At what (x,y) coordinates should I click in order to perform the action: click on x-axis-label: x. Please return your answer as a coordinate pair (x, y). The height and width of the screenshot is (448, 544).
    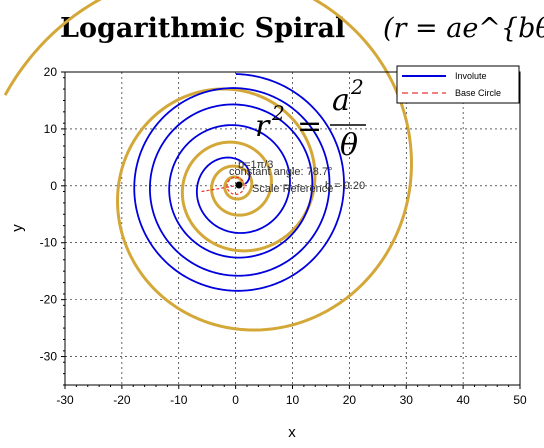
    Looking at the image, I should click on (292, 432).